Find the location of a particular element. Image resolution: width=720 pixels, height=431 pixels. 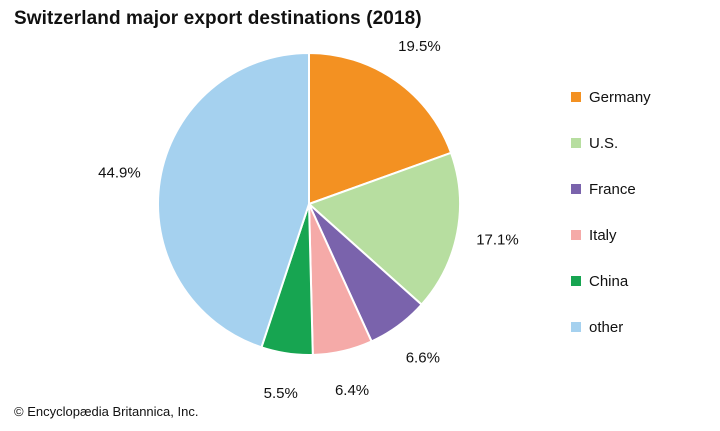

copyright-credit: © Encyclopædia Britannica, Inc. is located at coordinates (106, 411).